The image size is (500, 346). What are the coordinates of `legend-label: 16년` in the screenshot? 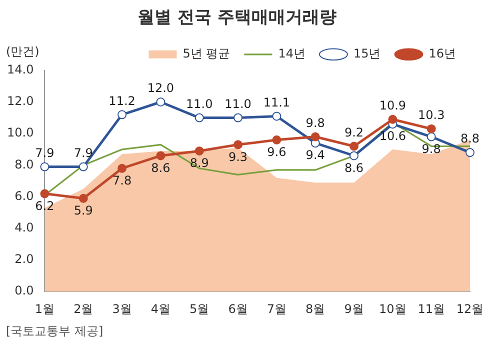 It's located at (442, 53).